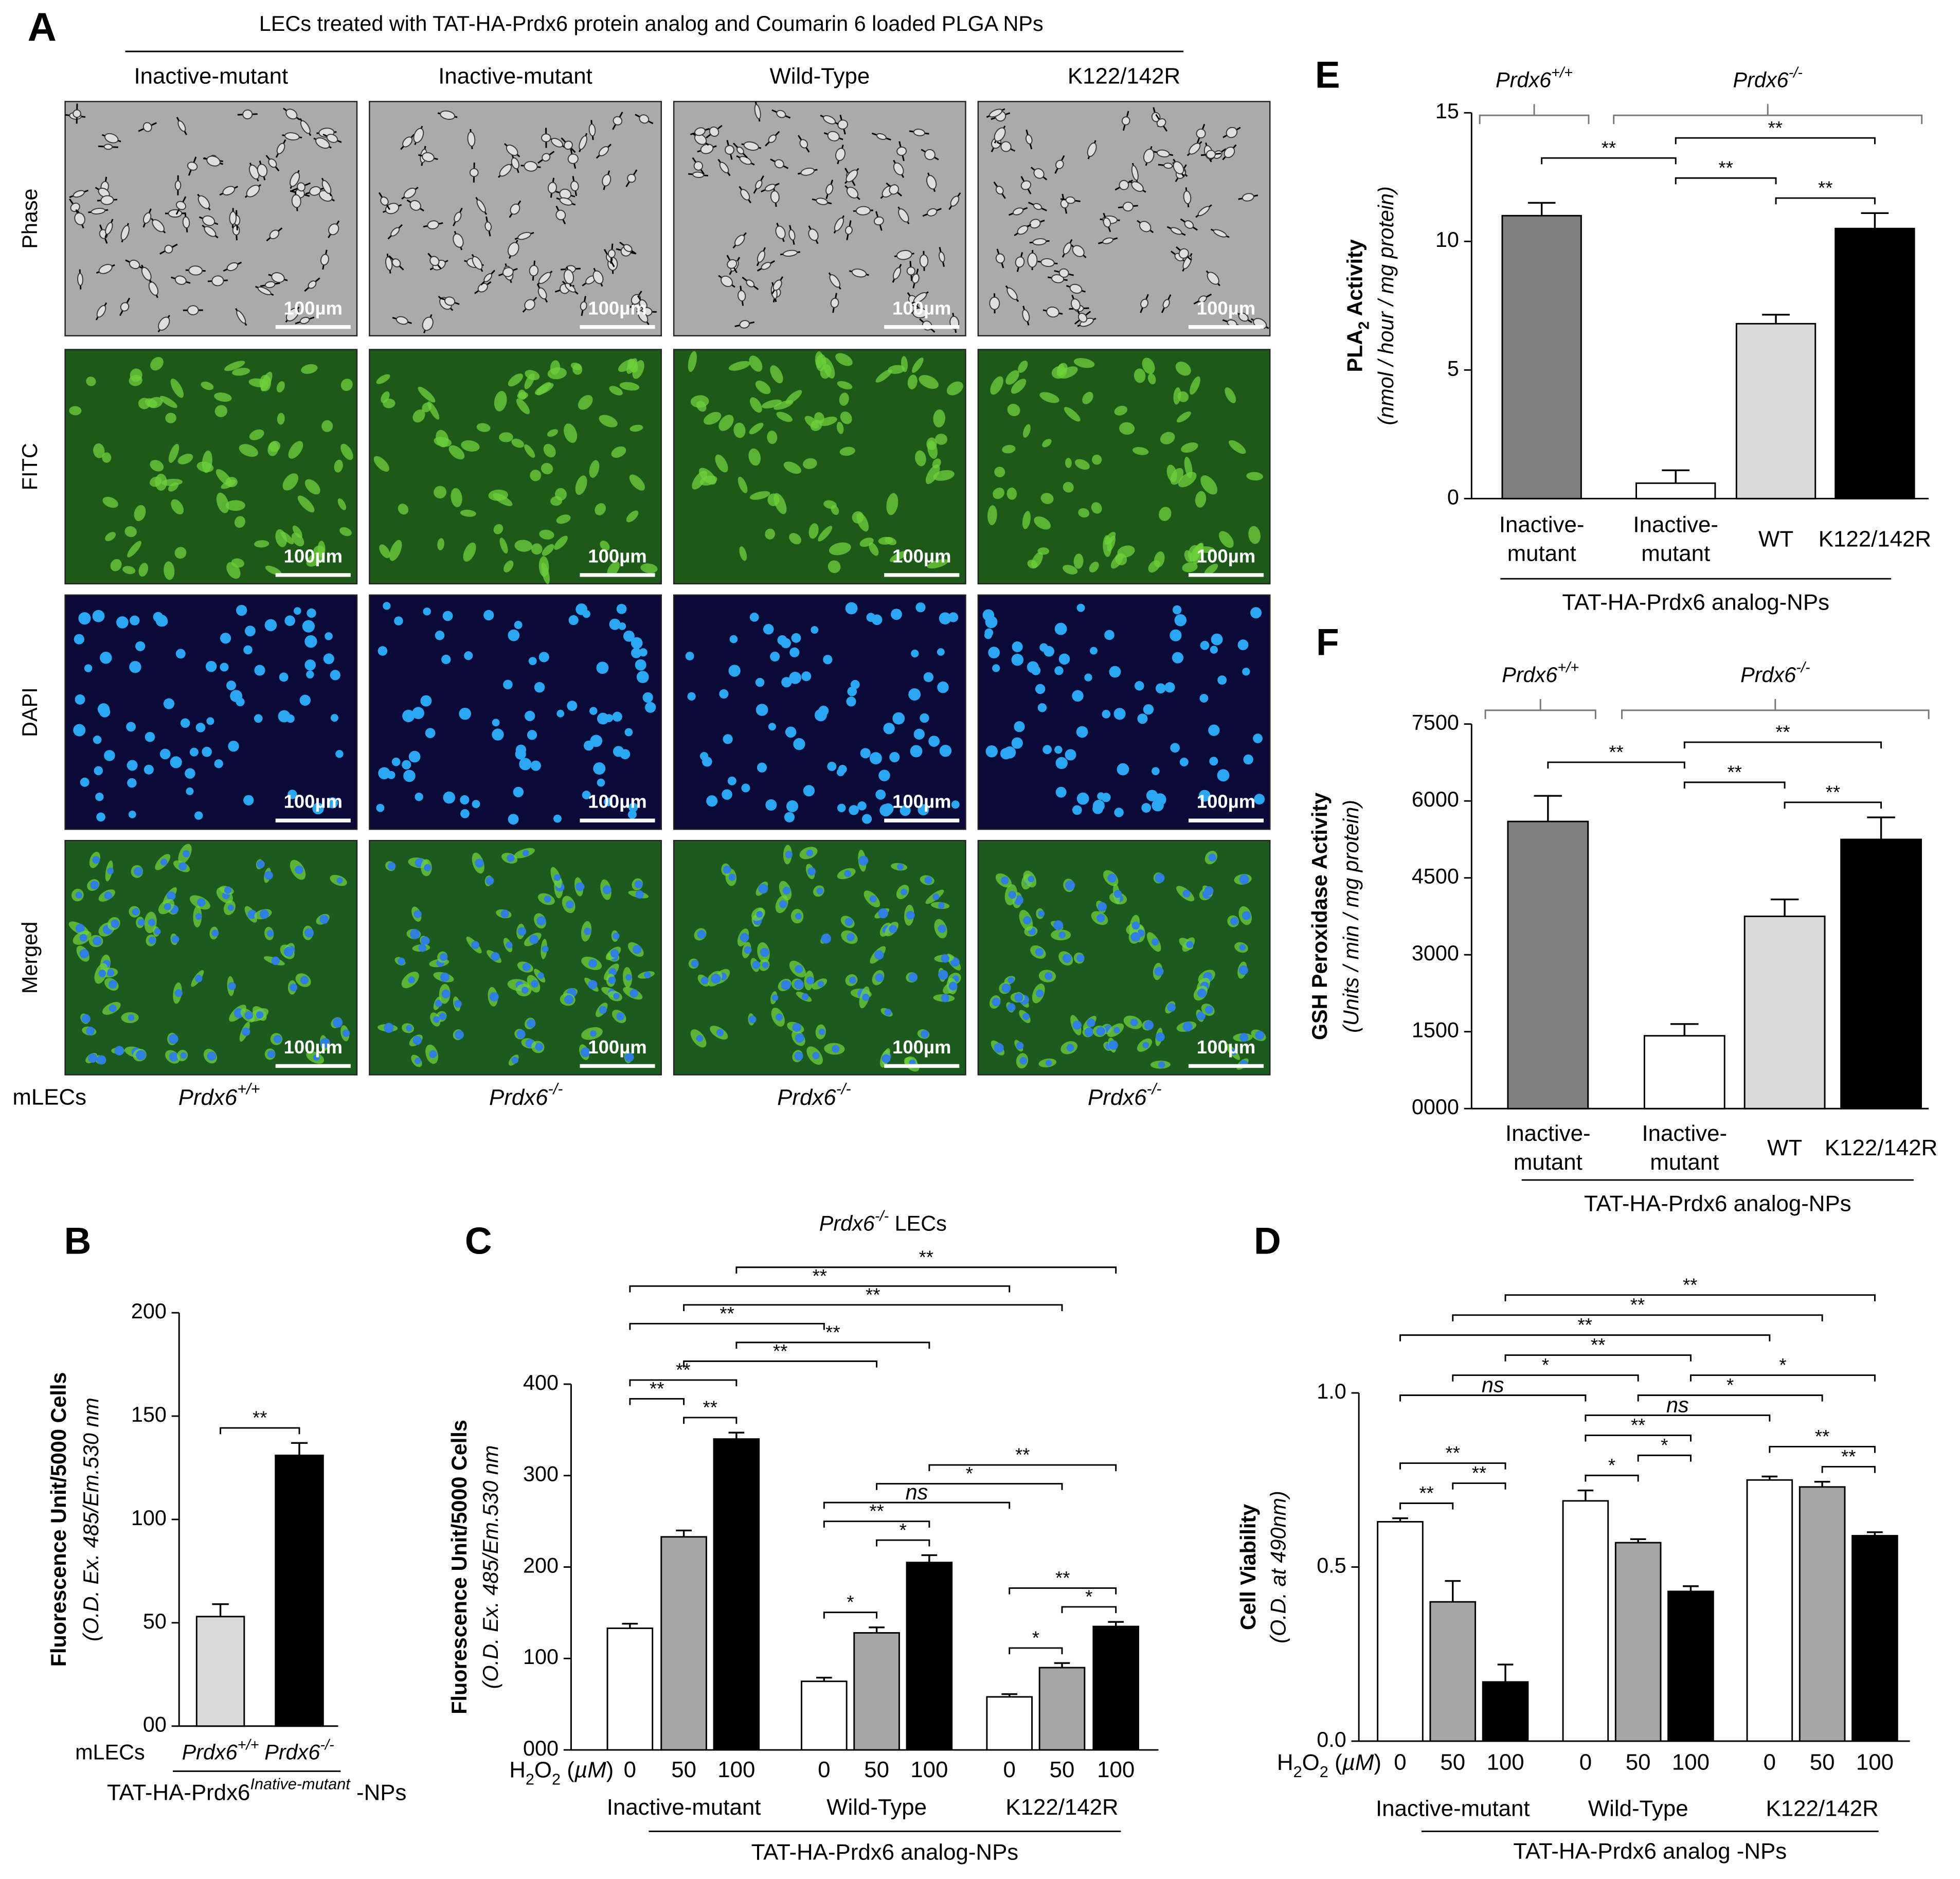 The width and height of the screenshot is (1960, 1879). What do you see at coordinates (1377, 1762) in the screenshot?
I see `text-part: )` at bounding box center [1377, 1762].